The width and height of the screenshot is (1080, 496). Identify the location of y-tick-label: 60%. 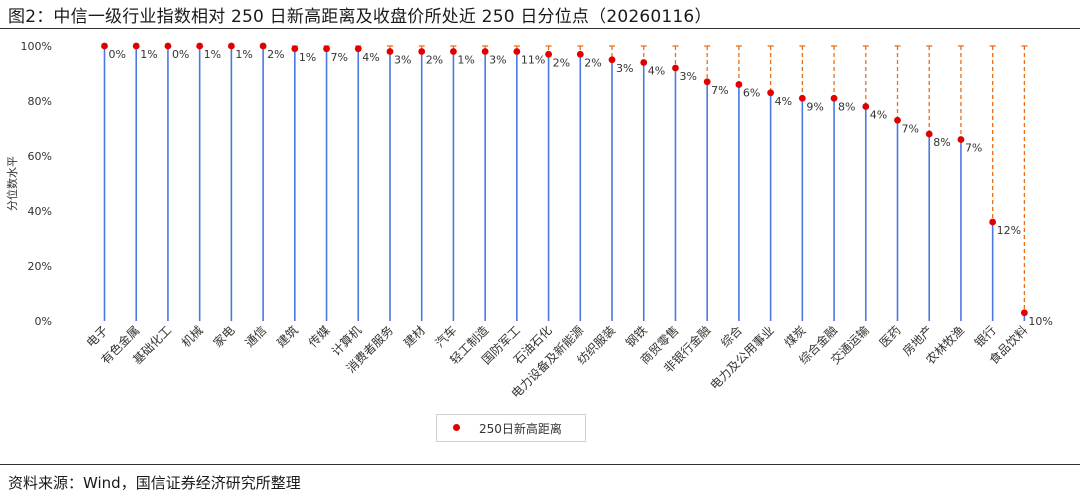
(40, 156).